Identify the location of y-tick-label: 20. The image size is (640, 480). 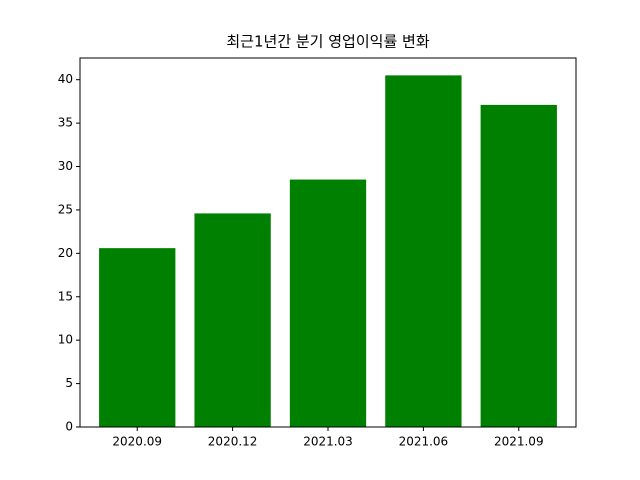
(65, 253).